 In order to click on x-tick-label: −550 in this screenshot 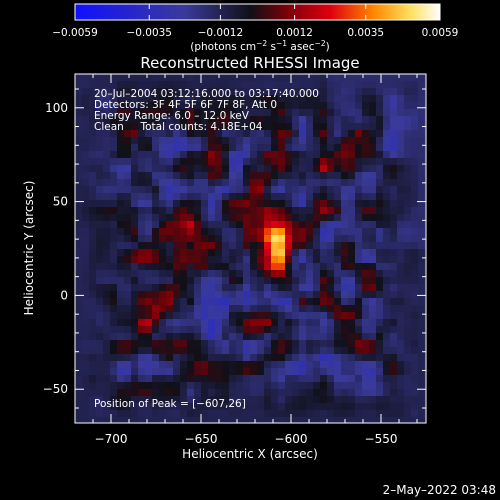, I will do `click(381, 439)`.